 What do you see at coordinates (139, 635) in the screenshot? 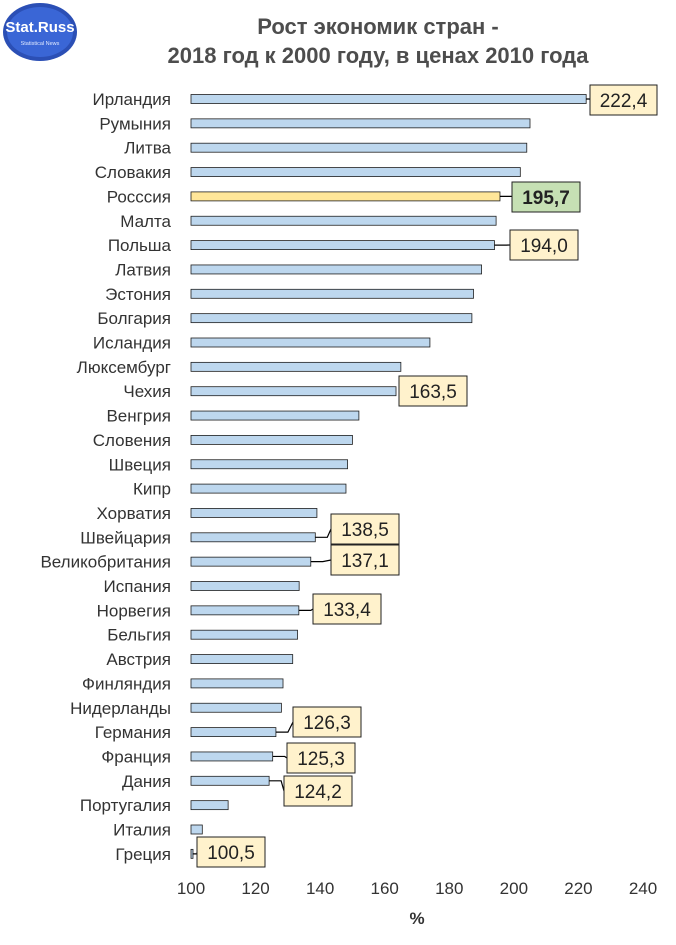
I see `category-label: Бельгия` at bounding box center [139, 635].